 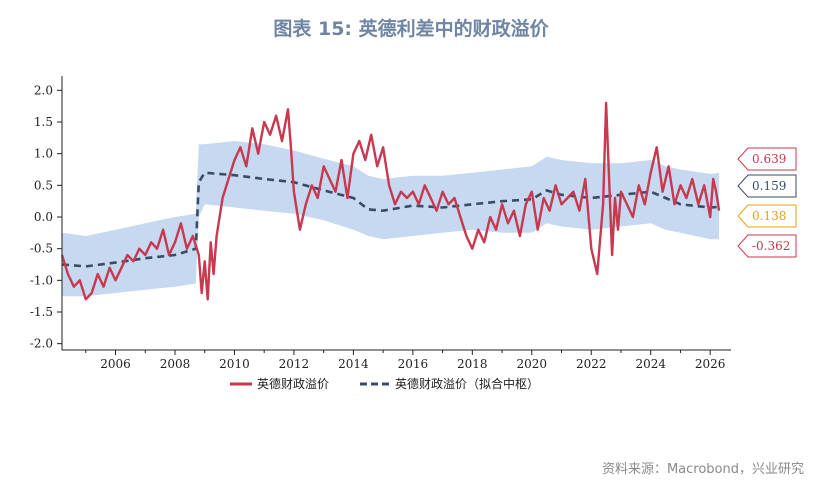 What do you see at coordinates (294, 364) in the screenshot?
I see `x-tick-label: 2012` at bounding box center [294, 364].